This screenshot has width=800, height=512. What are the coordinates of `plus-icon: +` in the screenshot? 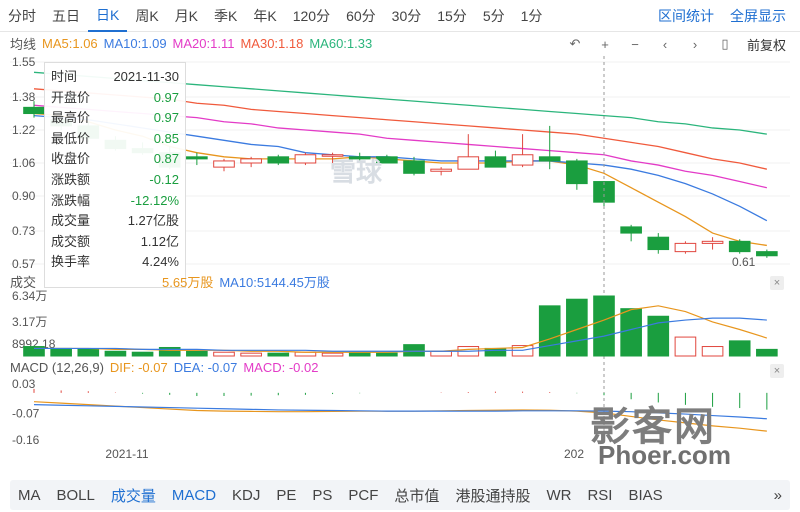 It's located at (605, 44).